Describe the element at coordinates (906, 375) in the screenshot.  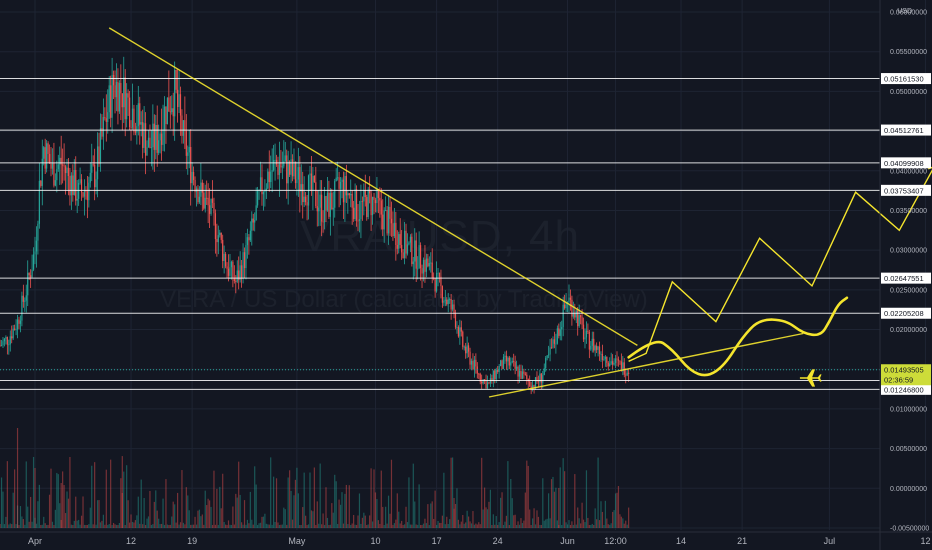
I see `current-price-badge` at that location.